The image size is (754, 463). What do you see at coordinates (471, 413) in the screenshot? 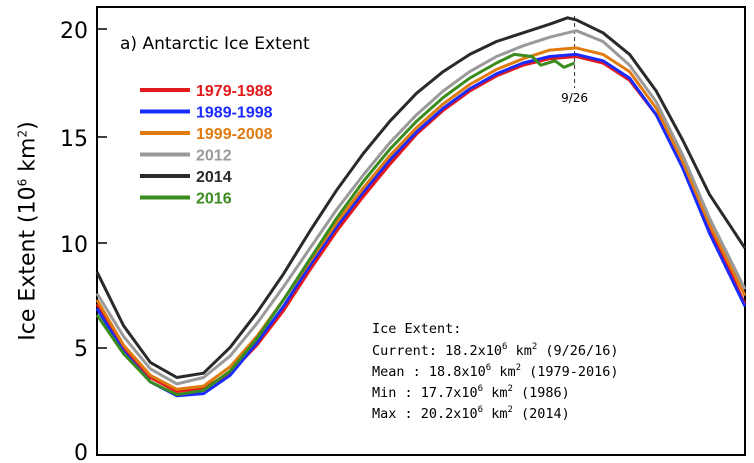
I see `annotation-max: Max : 20.2x106 km2 (2014)` at bounding box center [471, 413].